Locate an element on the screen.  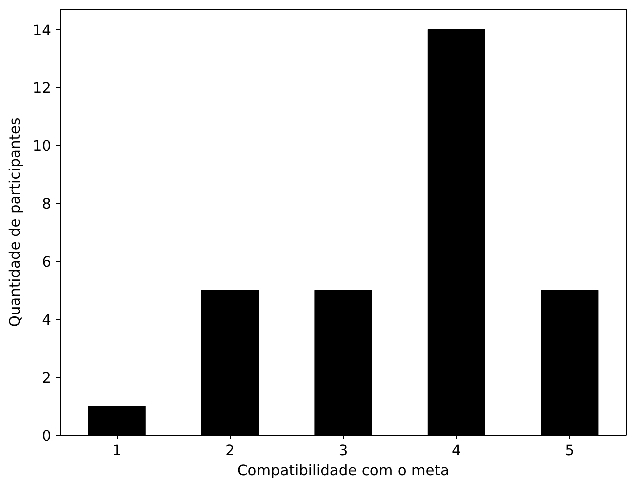
y-tick-label: 4 is located at coordinates (47, 321).